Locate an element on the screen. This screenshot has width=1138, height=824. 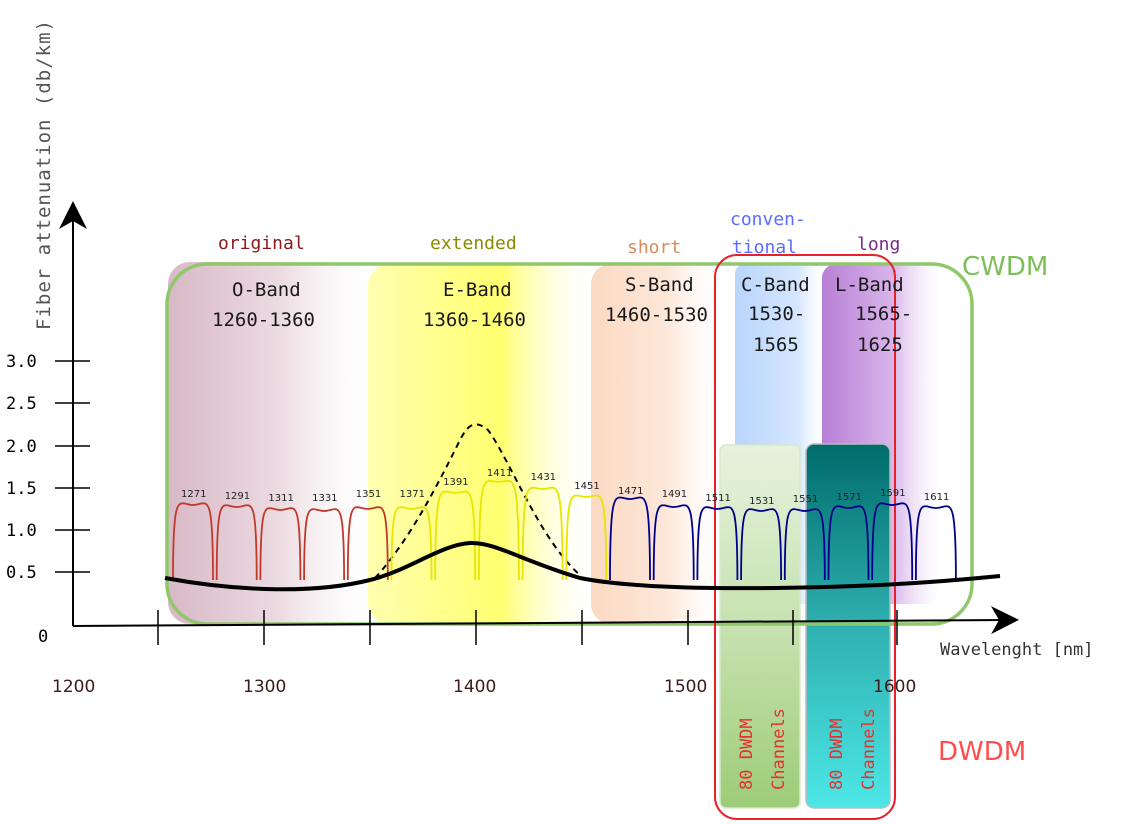
channel-label-1371: 1371 is located at coordinates (412, 494).